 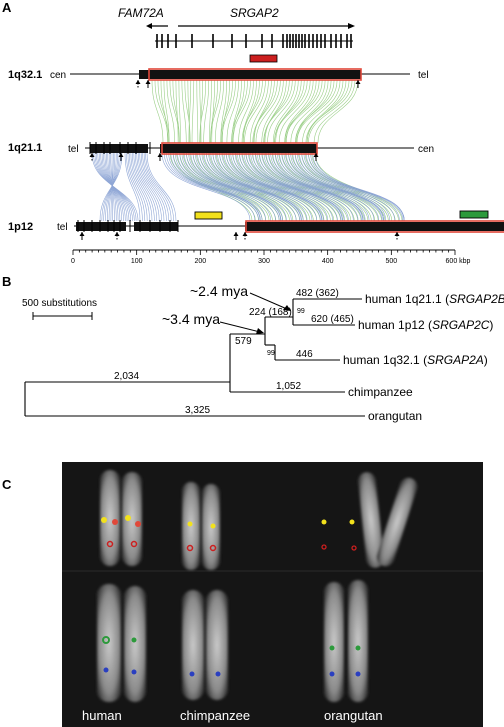 I want to click on branch-label-224: 224 (168), so click(x=270, y=312).